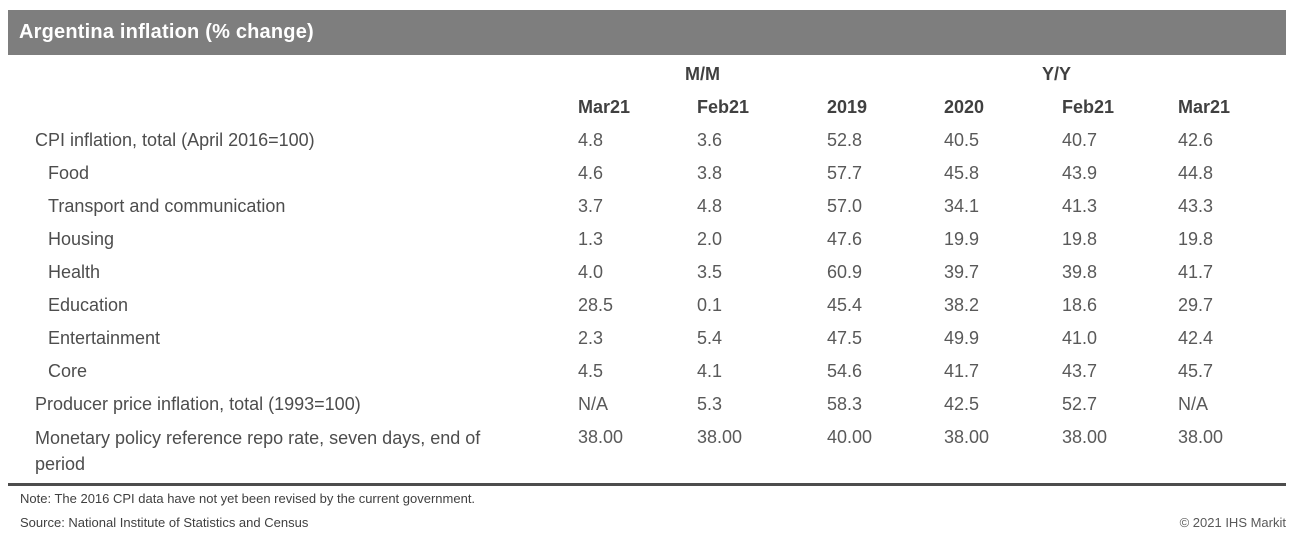  What do you see at coordinates (1196, 140) in the screenshot?
I see `cell: 42.6` at bounding box center [1196, 140].